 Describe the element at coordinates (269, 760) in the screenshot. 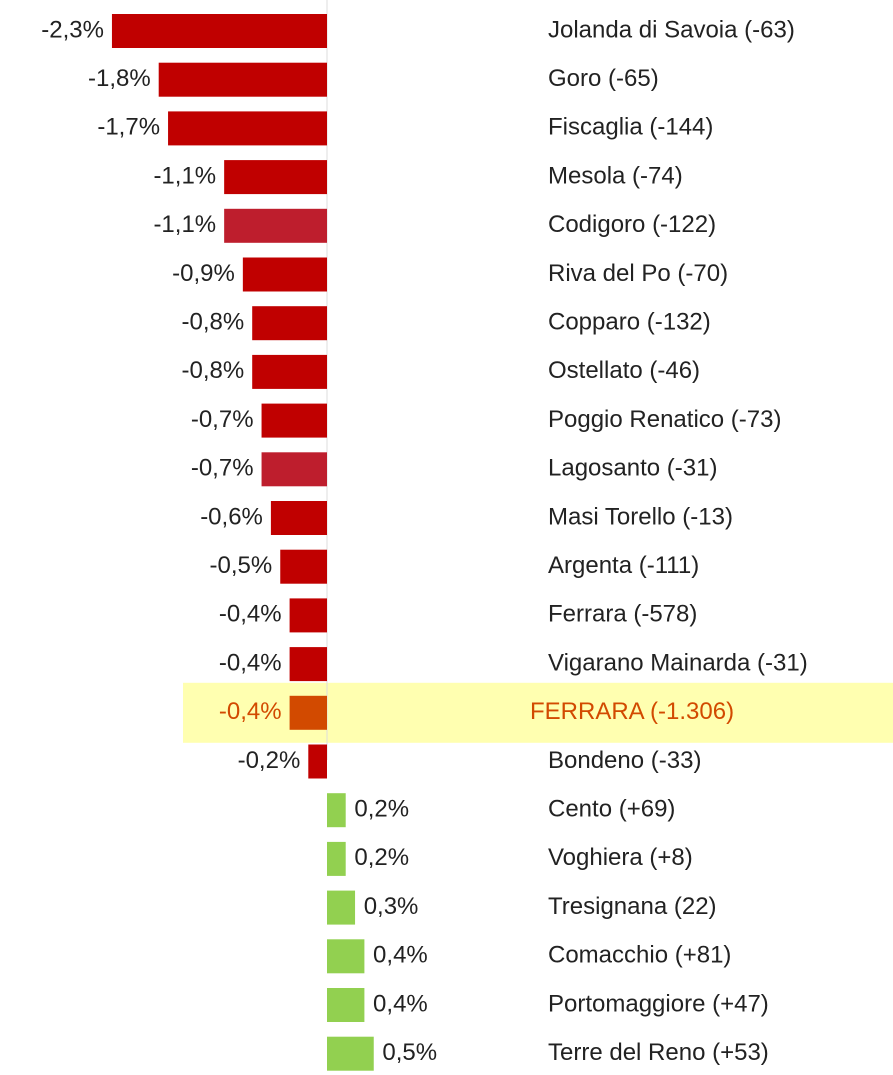

I see `value-label: -0,2%` at that location.